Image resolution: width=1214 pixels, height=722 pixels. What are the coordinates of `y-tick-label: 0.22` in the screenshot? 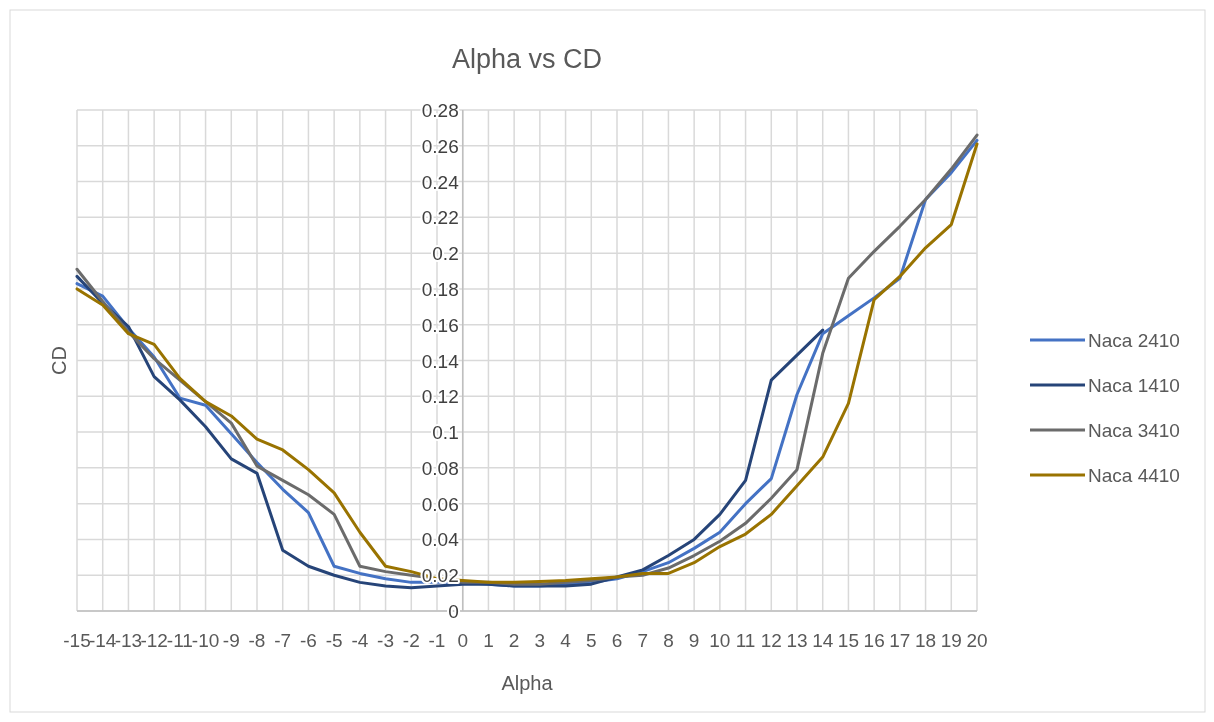 It's located at (440, 218).